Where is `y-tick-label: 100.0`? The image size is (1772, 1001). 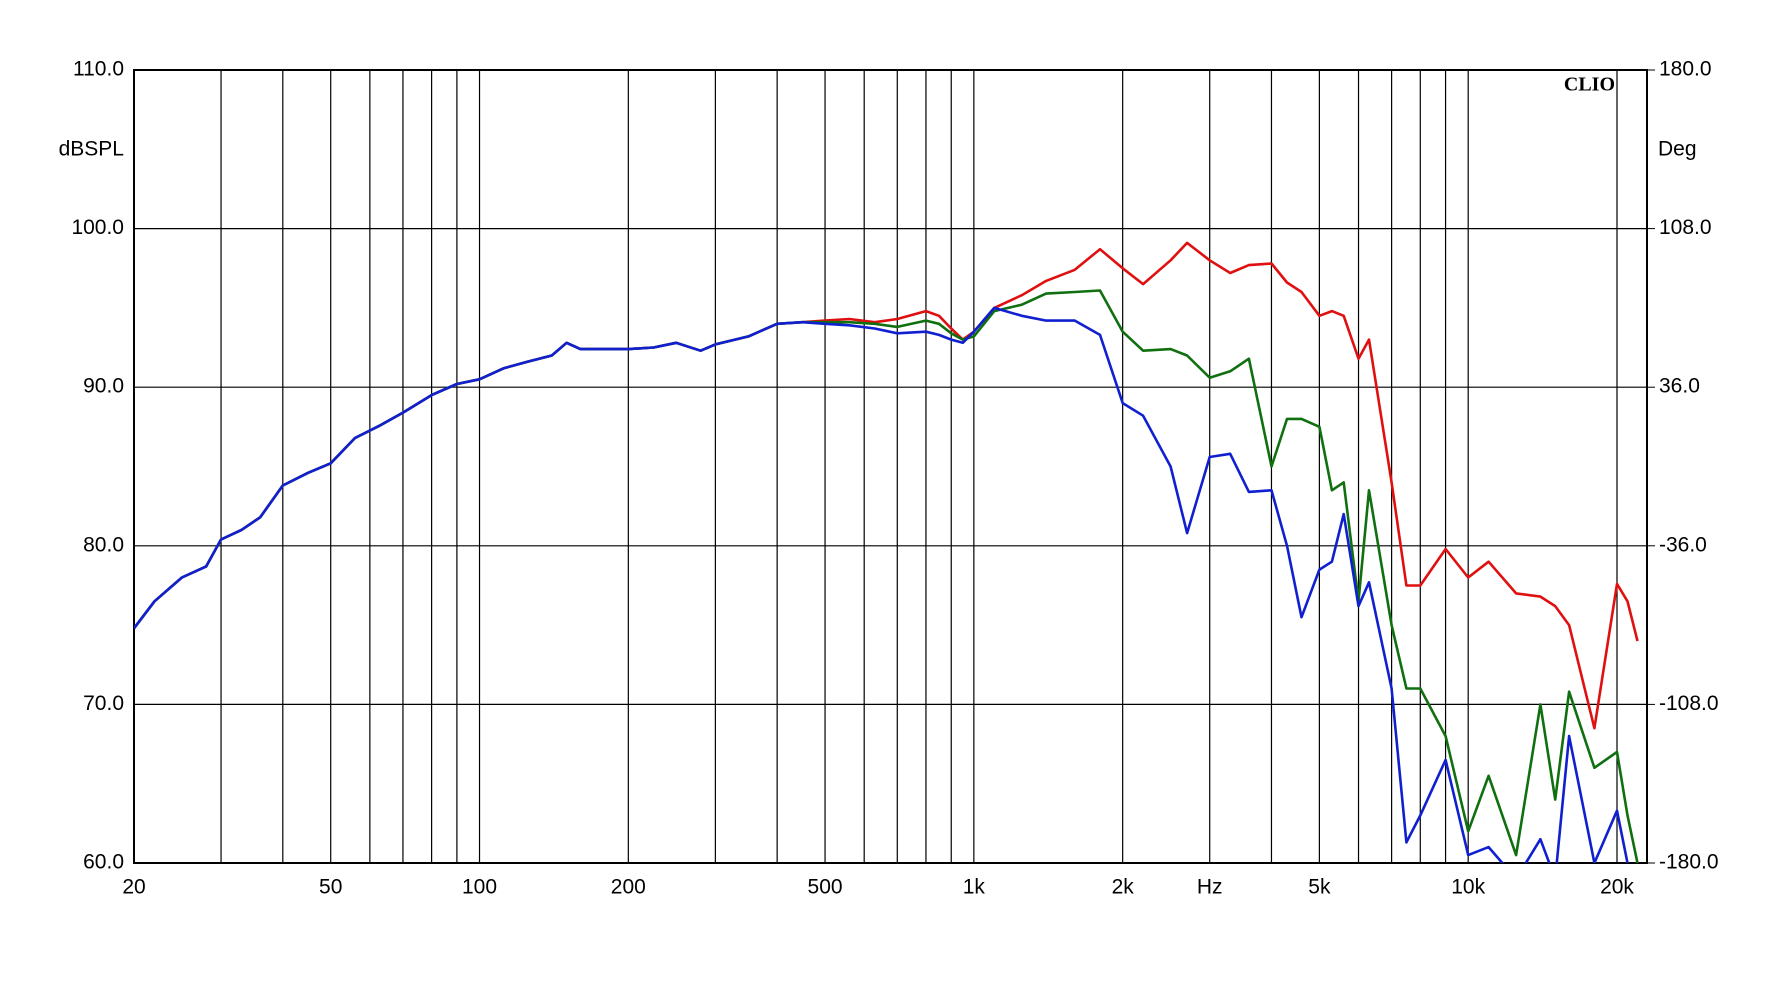
y-tick-label: 100.0 is located at coordinates (97, 227).